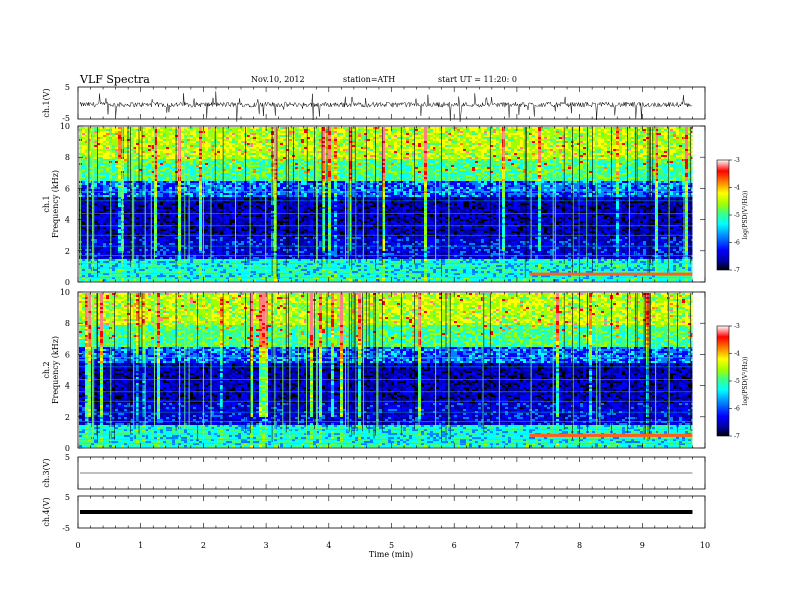  I want to click on x-tick-label: 3, so click(266, 545).